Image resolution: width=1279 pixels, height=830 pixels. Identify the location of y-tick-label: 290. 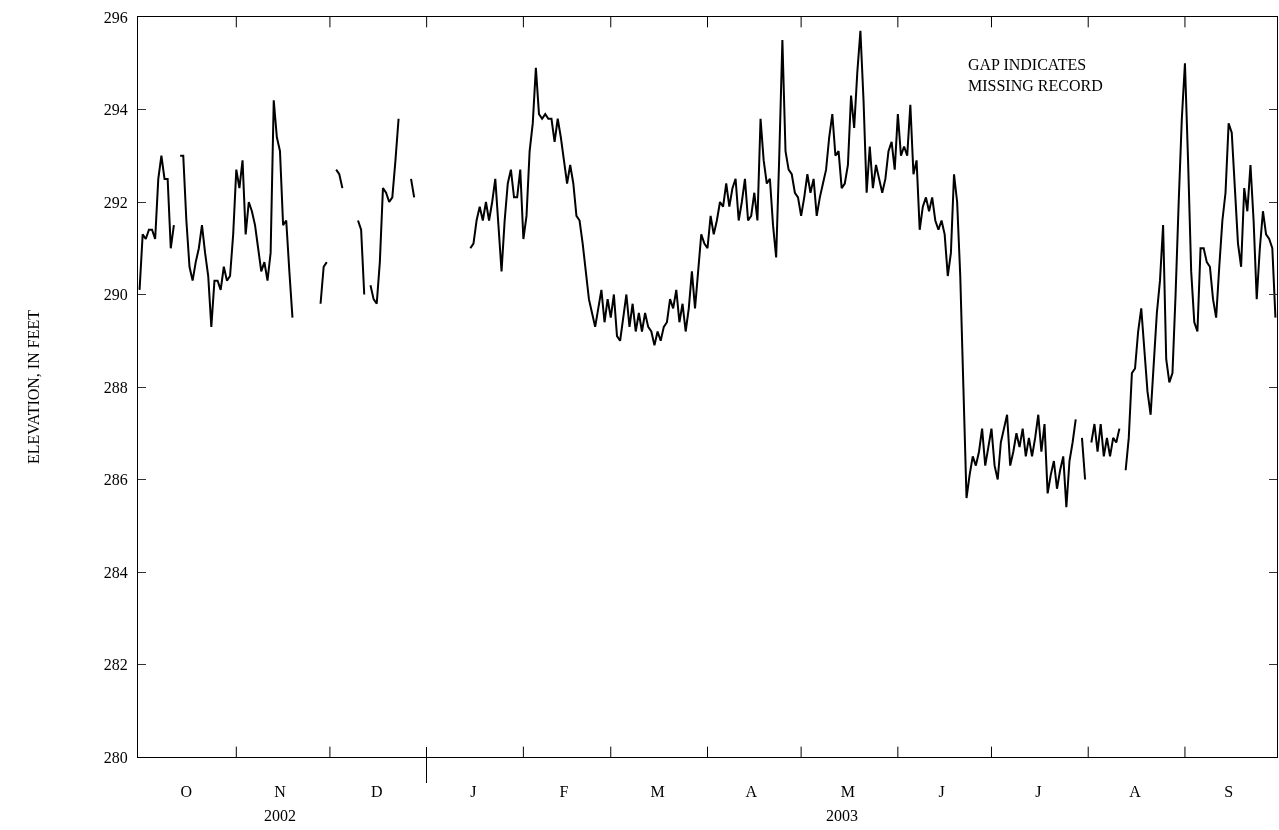
(115, 295).